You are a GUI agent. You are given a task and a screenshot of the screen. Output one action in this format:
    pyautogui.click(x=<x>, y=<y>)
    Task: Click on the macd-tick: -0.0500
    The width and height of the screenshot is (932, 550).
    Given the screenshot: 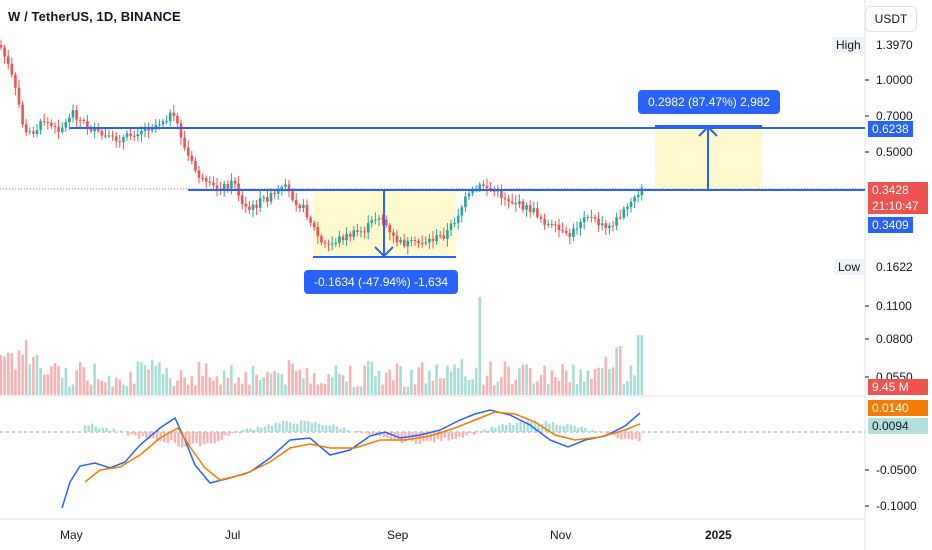 What is the action you would take?
    pyautogui.click(x=896, y=470)
    